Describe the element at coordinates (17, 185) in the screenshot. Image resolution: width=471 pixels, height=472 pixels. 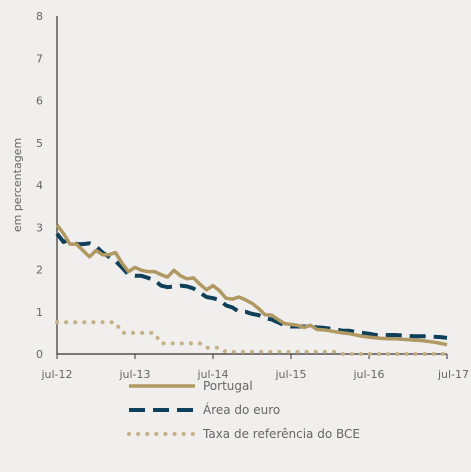
I see `y-axis-title: em percentagem` at that location.